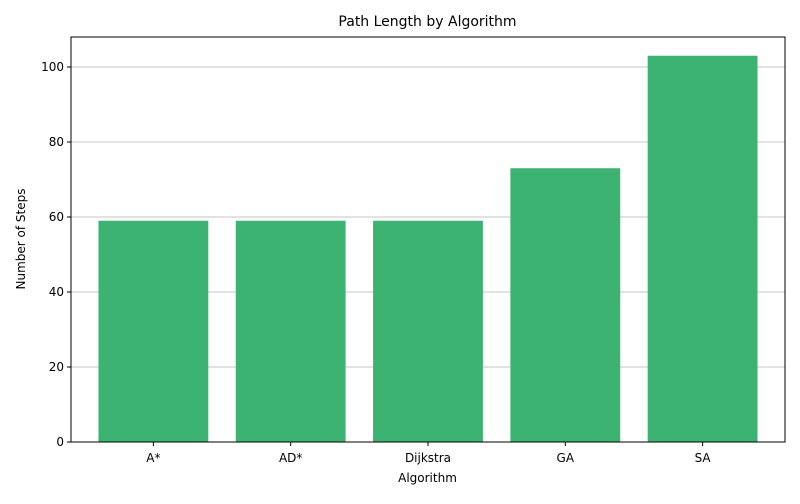  Describe the element at coordinates (153, 458) in the screenshot. I see `x-tick-label: A*` at that location.